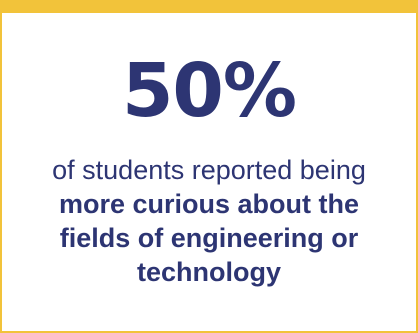 Image resolution: width=418 pixels, height=333 pixels. I want to click on stat-value: 50%, so click(209, 91).